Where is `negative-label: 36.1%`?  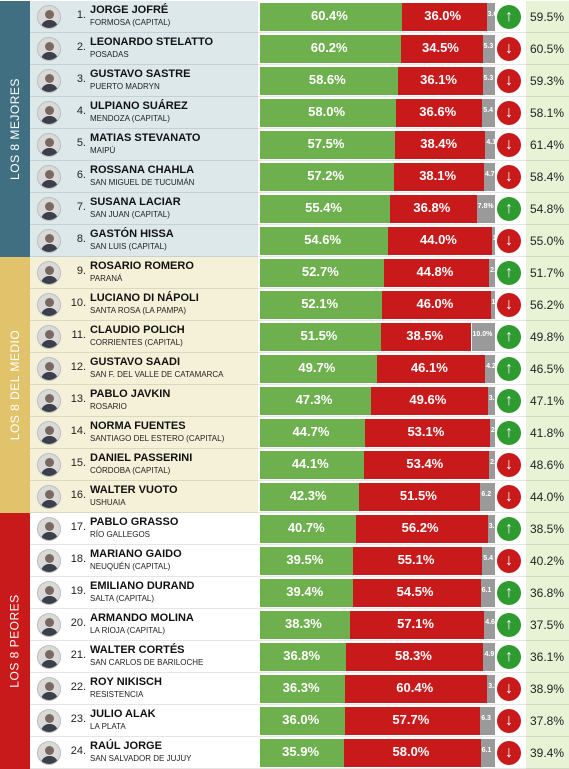
negative-label: 36.1% is located at coordinates (438, 79).